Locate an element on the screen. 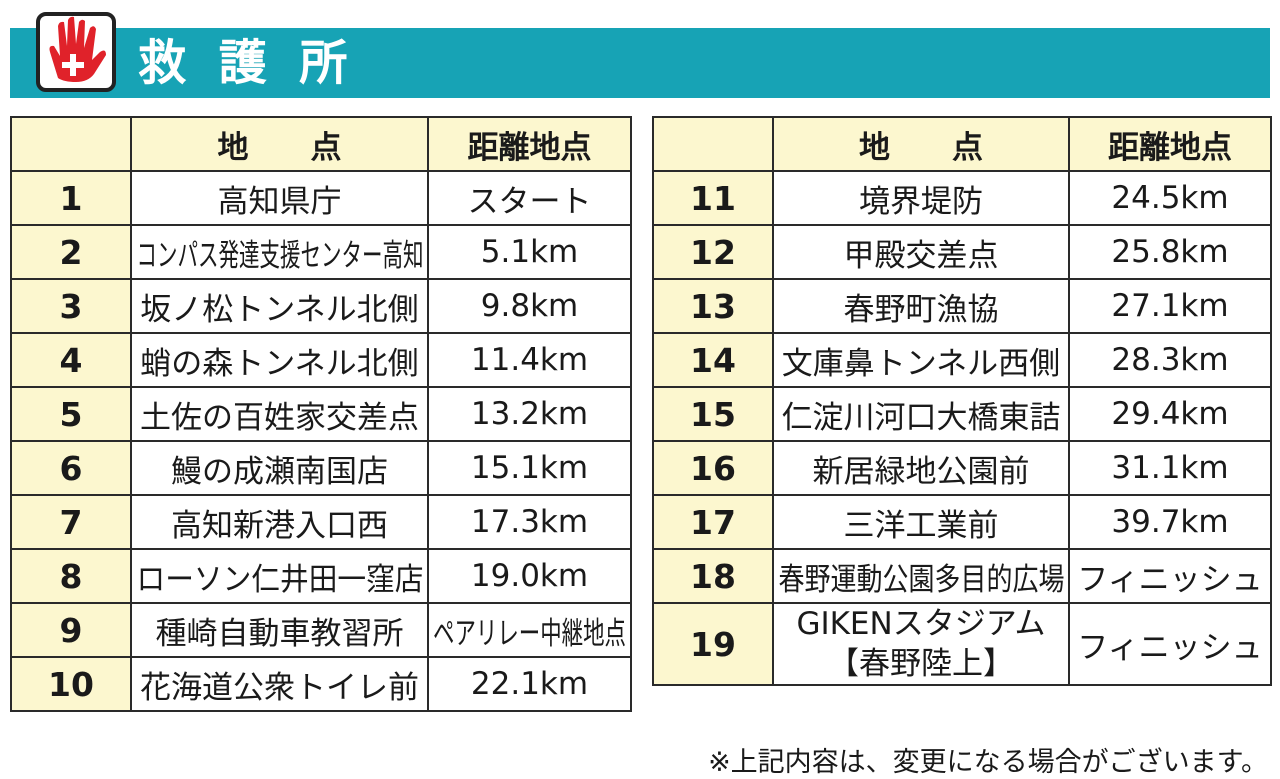  first-aid-icon is located at coordinates (76, 52).